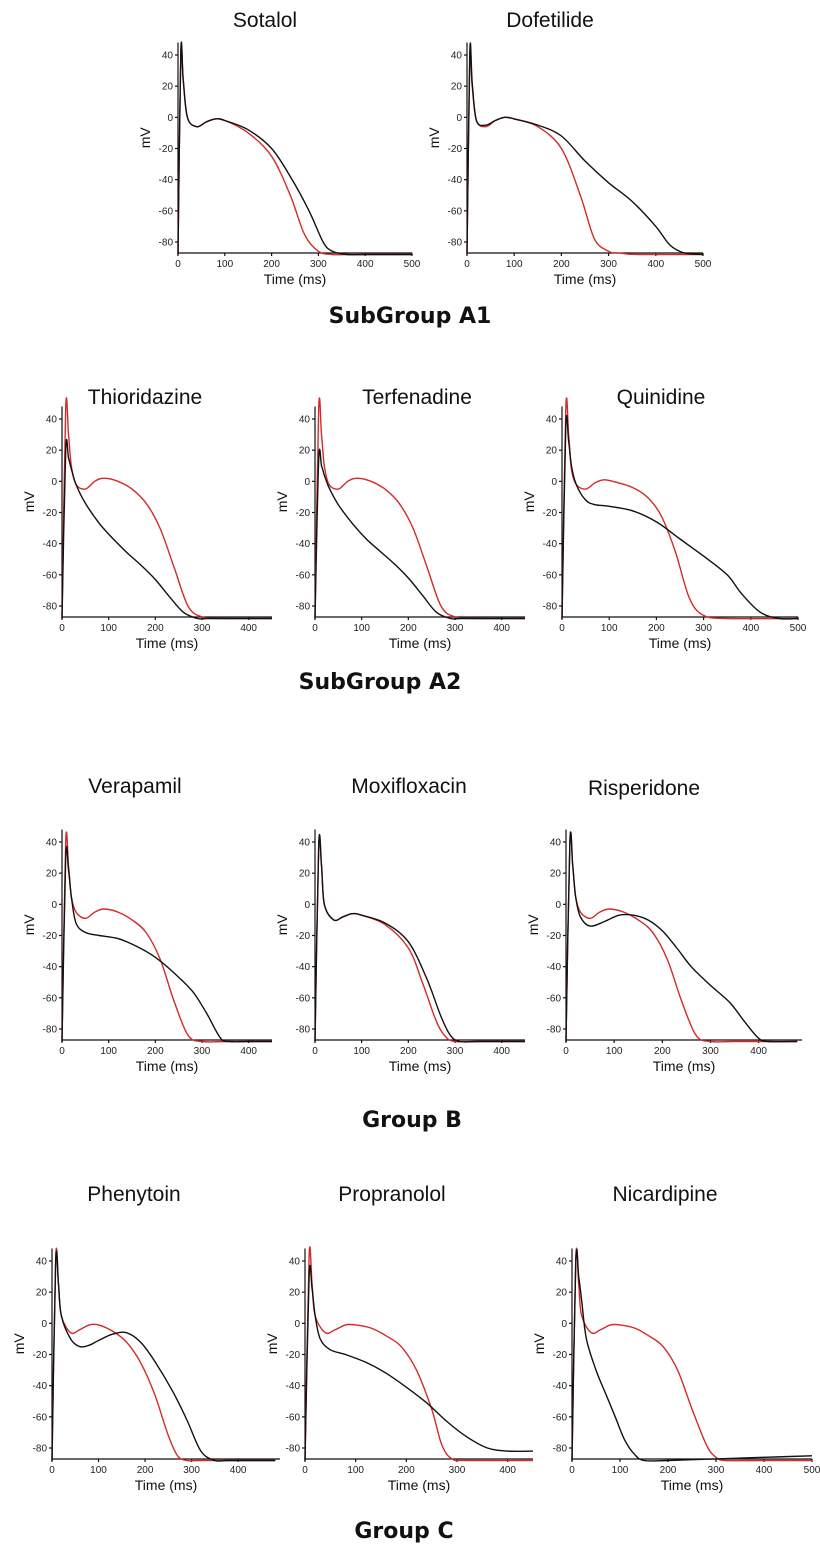  Describe the element at coordinates (661, 397) in the screenshot. I see `panel-title: Quinidine` at that location.